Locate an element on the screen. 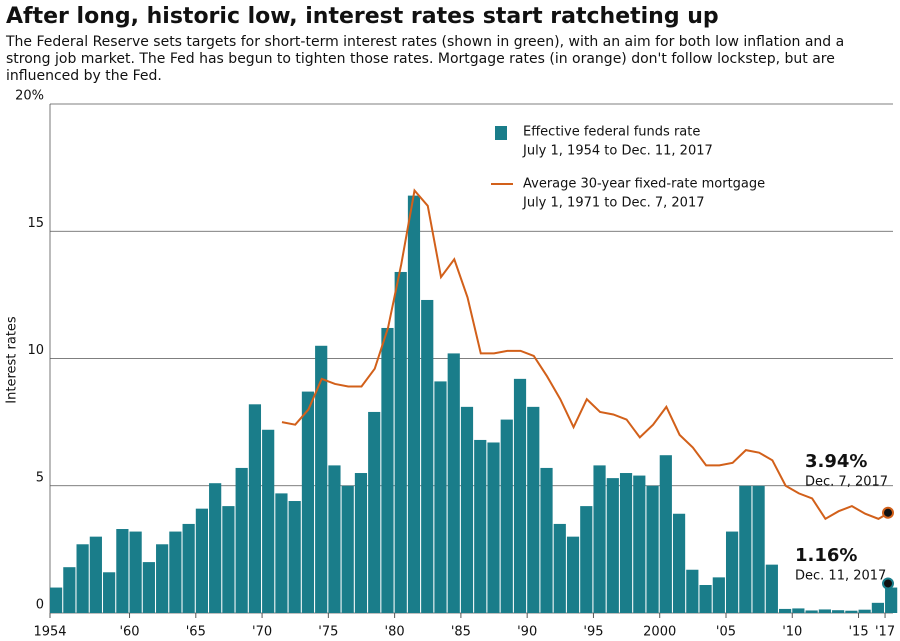  x-tick-label: '95 is located at coordinates (593, 632).